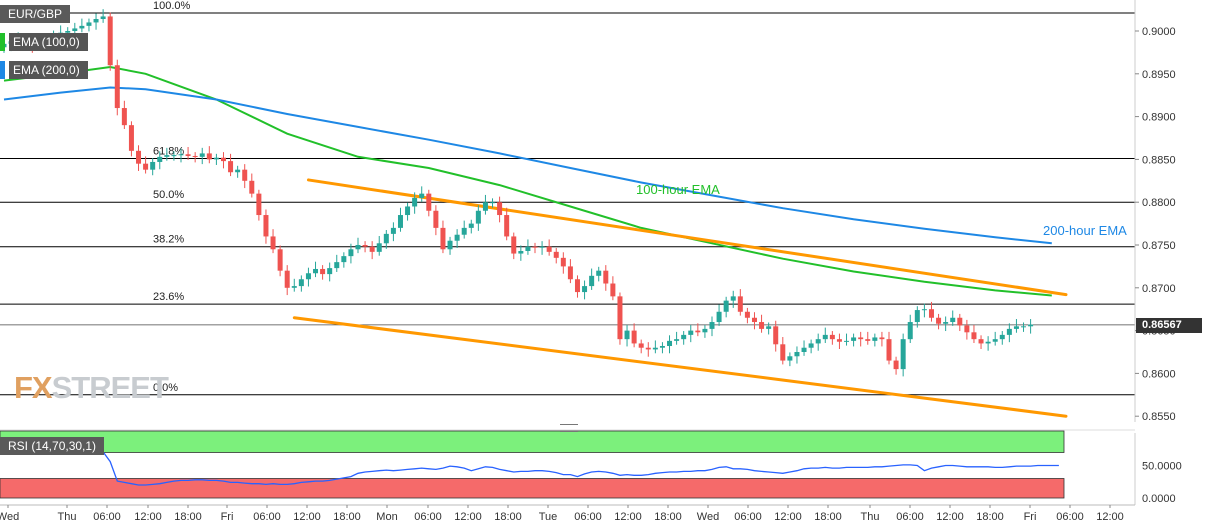 The width and height of the screenshot is (1207, 526). What do you see at coordinates (1159, 32) in the screenshot?
I see `price-tick-label: 0.9000` at bounding box center [1159, 32].